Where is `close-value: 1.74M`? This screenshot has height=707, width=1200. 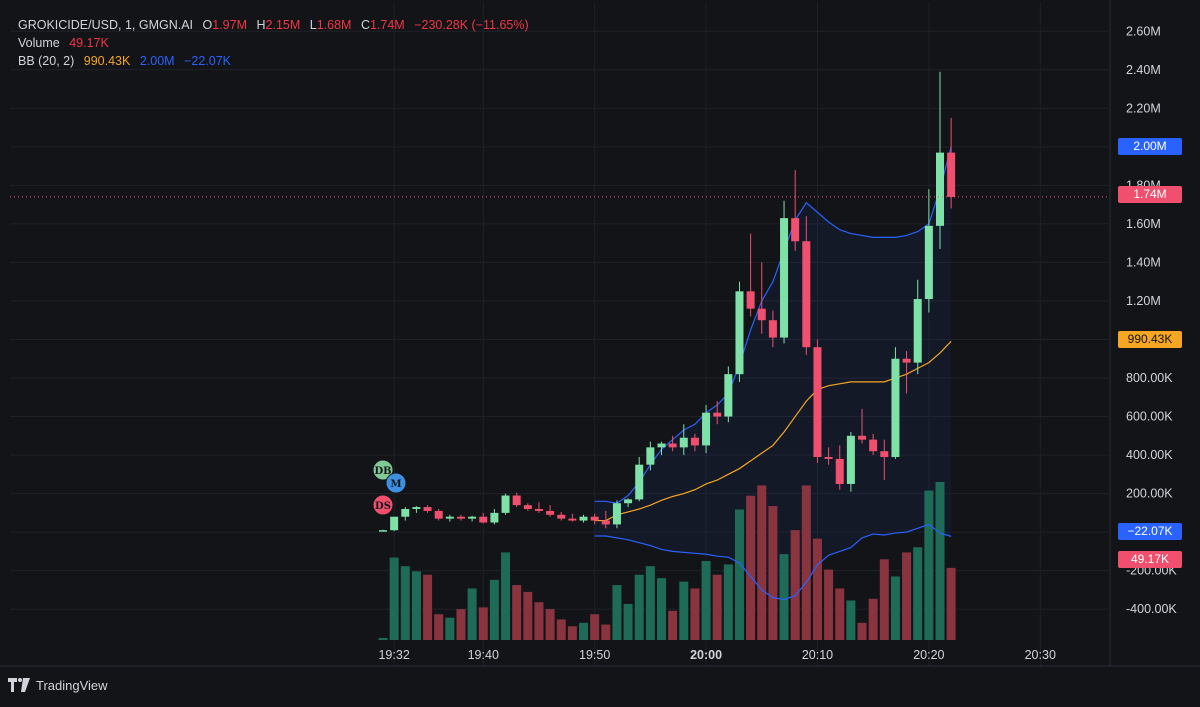 close-value: 1.74M is located at coordinates (387, 25).